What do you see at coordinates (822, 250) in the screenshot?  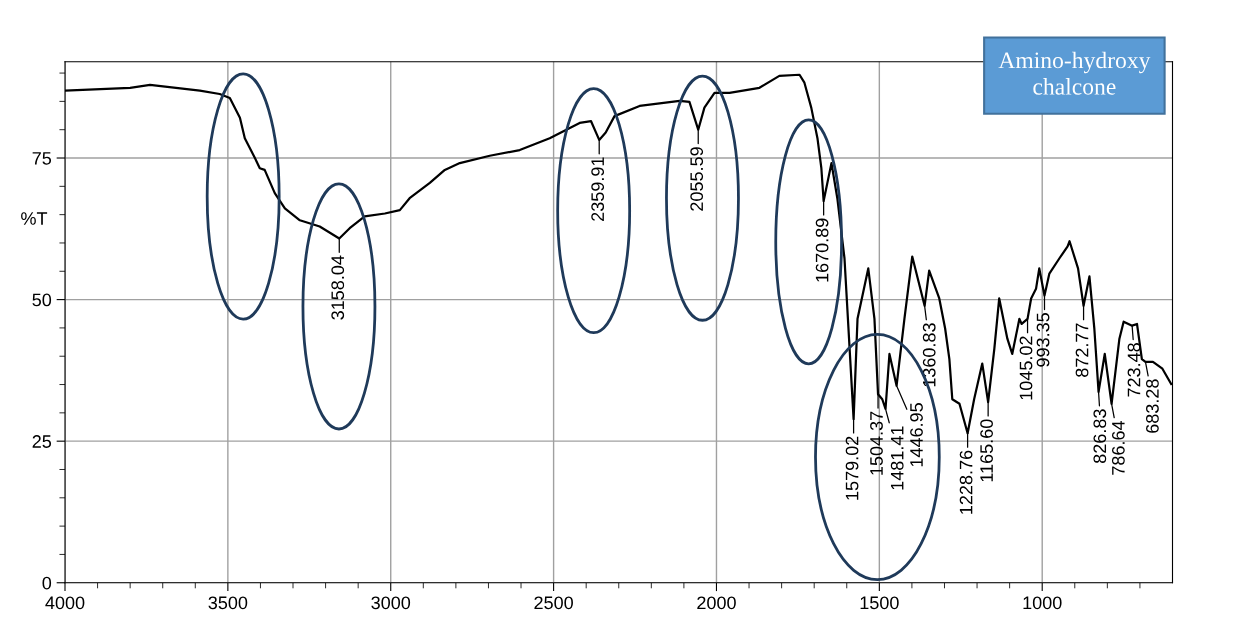 I see `annotation: 1670.89` at bounding box center [822, 250].